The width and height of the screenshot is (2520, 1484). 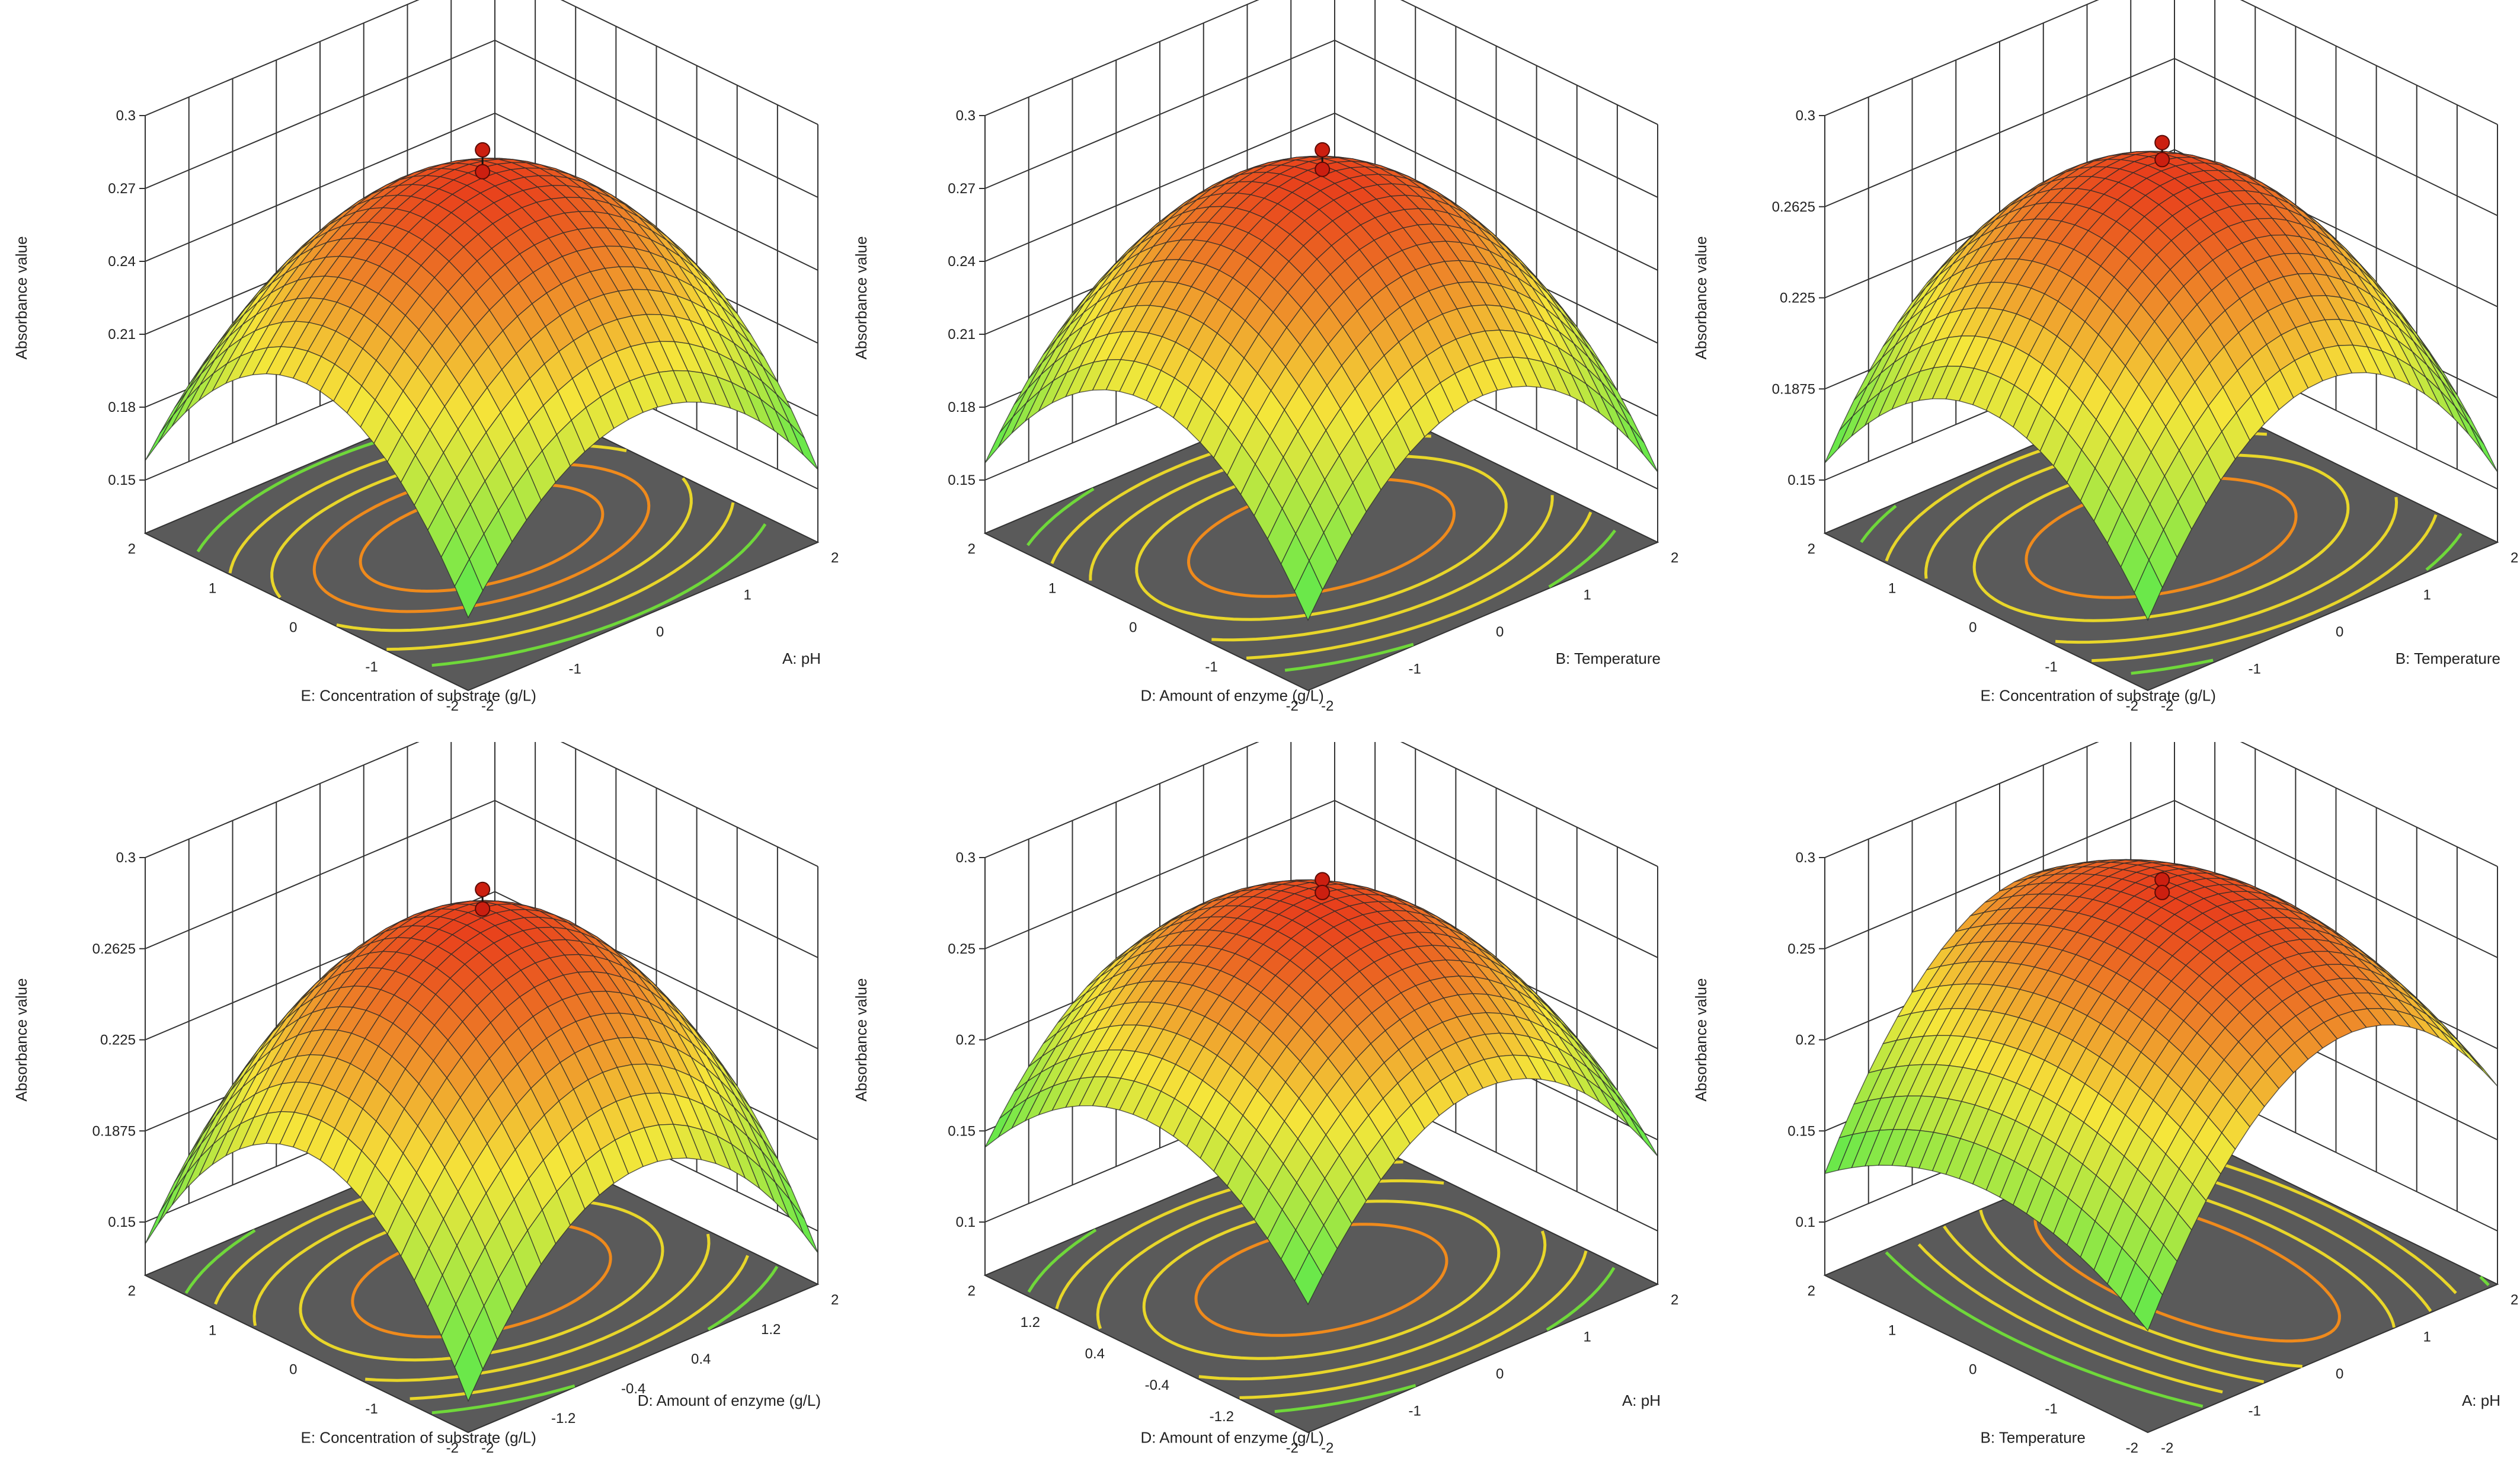 I want to click on x-tick-label: 0.4, so click(x=701, y=1359).